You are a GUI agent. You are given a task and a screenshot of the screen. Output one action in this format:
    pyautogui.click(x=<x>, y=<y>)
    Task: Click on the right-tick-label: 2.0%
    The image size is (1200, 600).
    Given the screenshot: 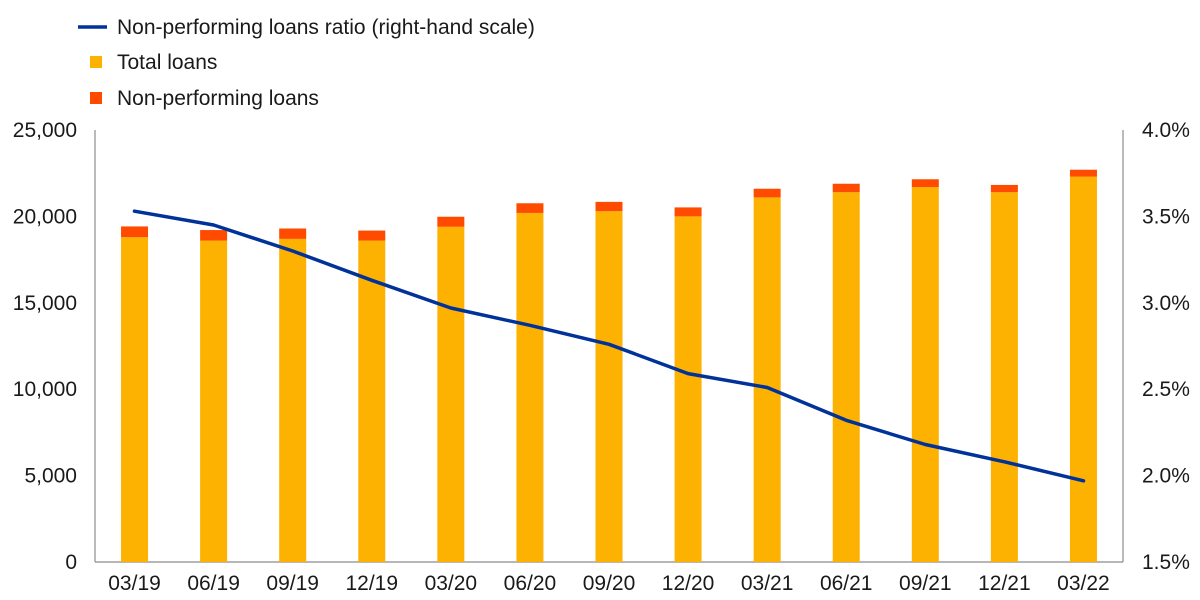 What is the action you would take?
    pyautogui.click(x=1166, y=476)
    